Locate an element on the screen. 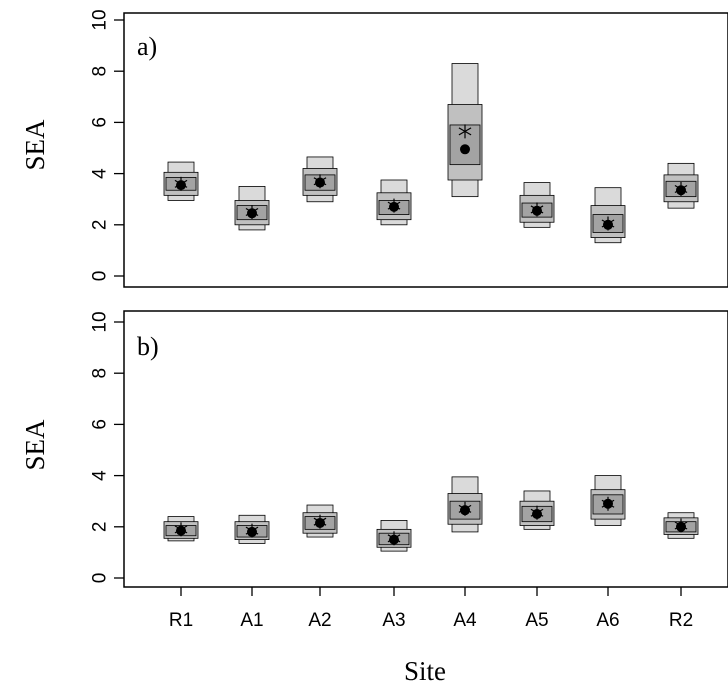 The image size is (728, 688). panel-b-y-tick-label: 10 is located at coordinates (100, 321).